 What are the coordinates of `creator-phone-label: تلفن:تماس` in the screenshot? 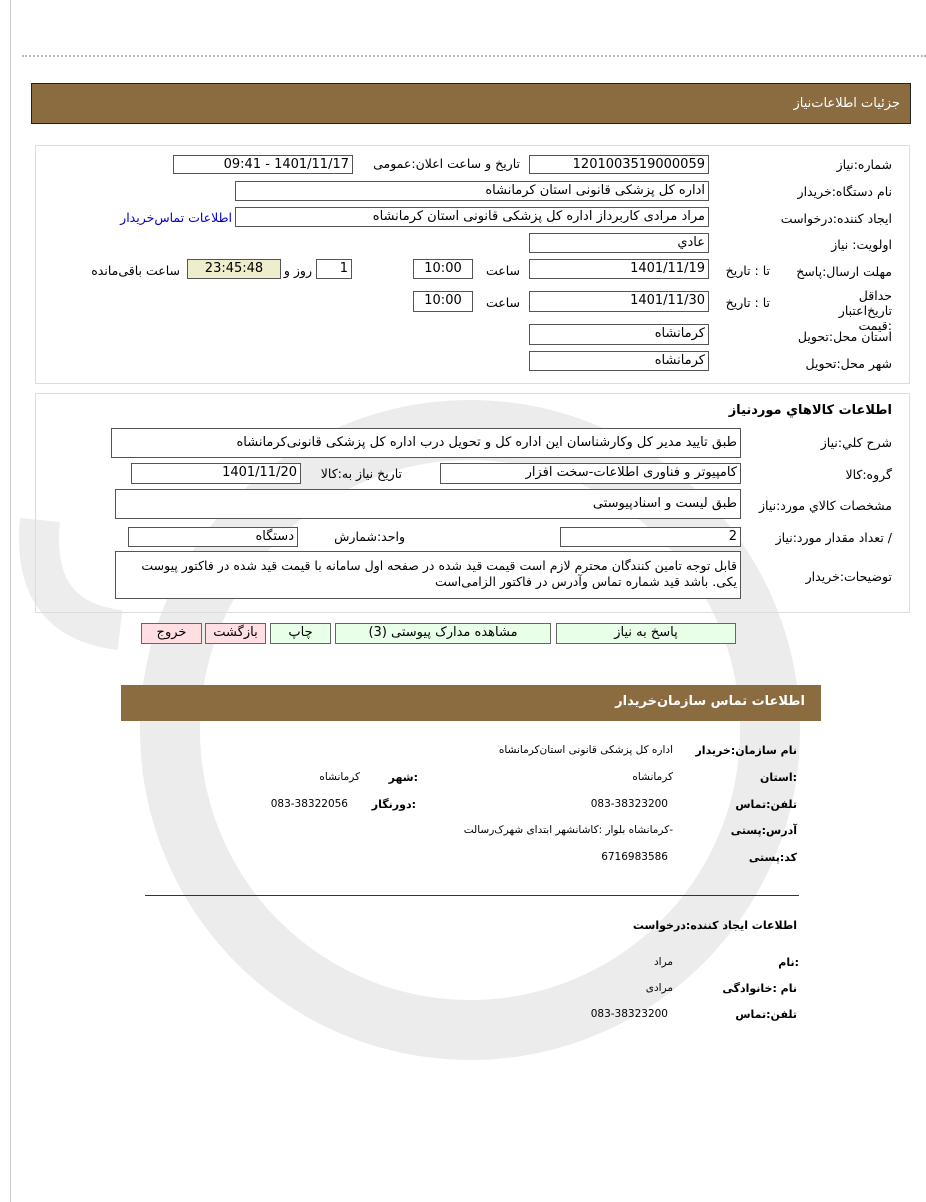 It's located at (766, 1014).